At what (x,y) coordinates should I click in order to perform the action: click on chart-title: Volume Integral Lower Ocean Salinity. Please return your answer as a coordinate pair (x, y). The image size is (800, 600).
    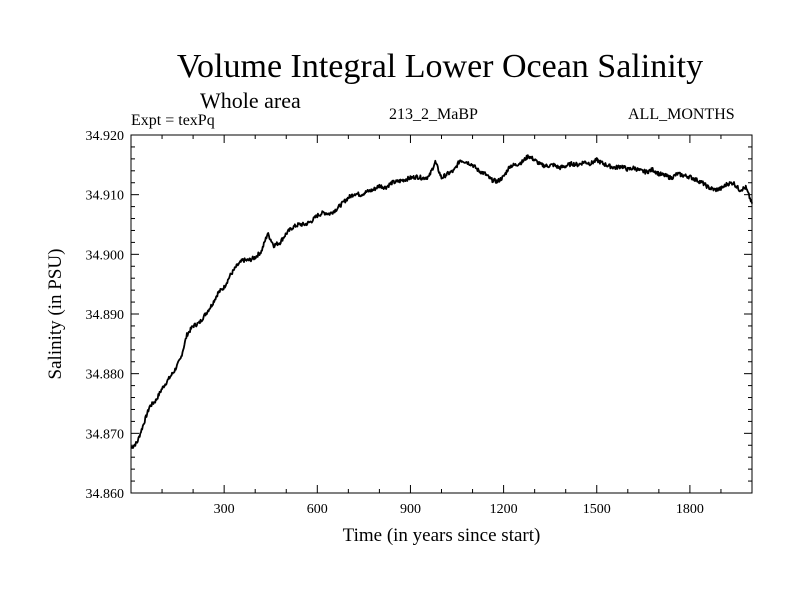
    Looking at the image, I should click on (440, 66).